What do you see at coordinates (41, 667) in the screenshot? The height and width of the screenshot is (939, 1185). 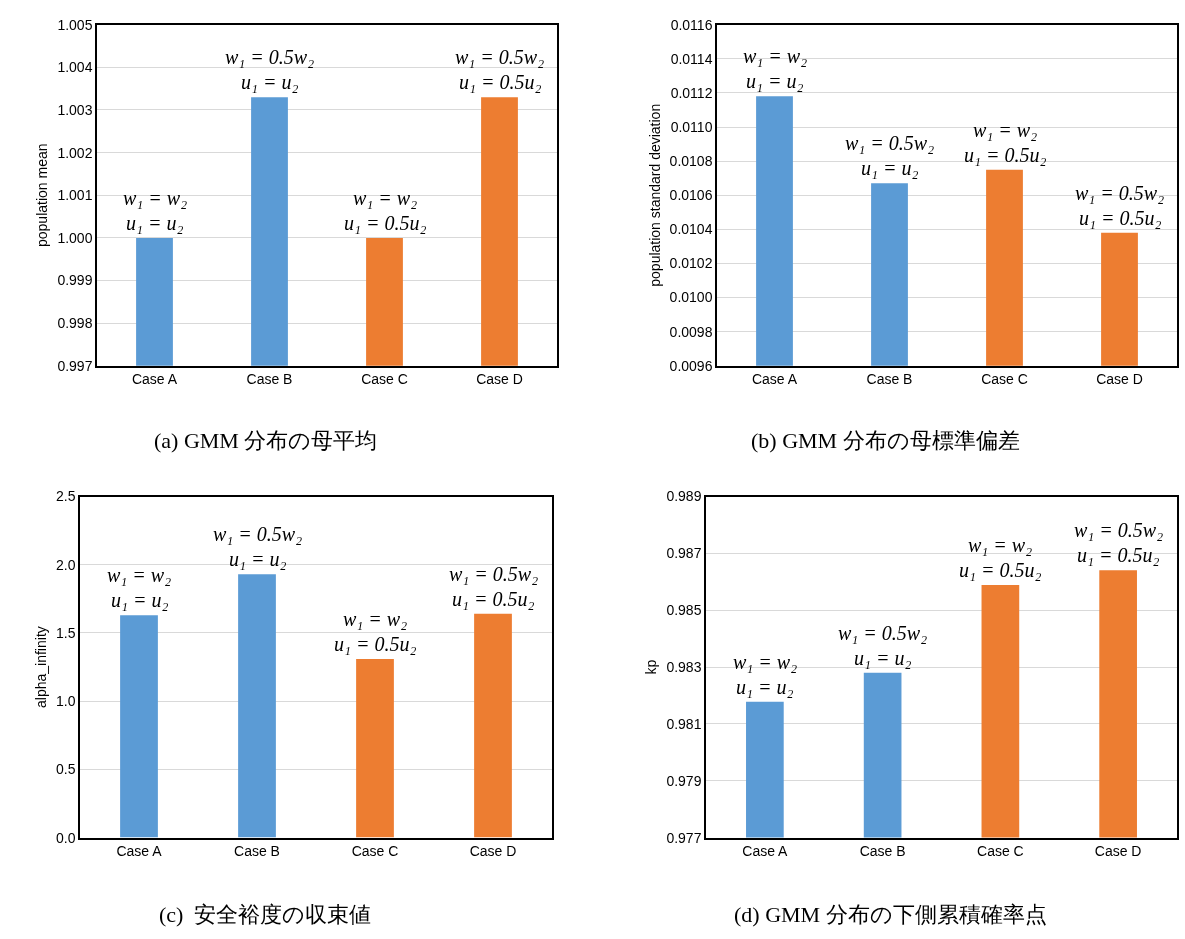 I see `y-axis-title: alpha_infinity` at bounding box center [41, 667].